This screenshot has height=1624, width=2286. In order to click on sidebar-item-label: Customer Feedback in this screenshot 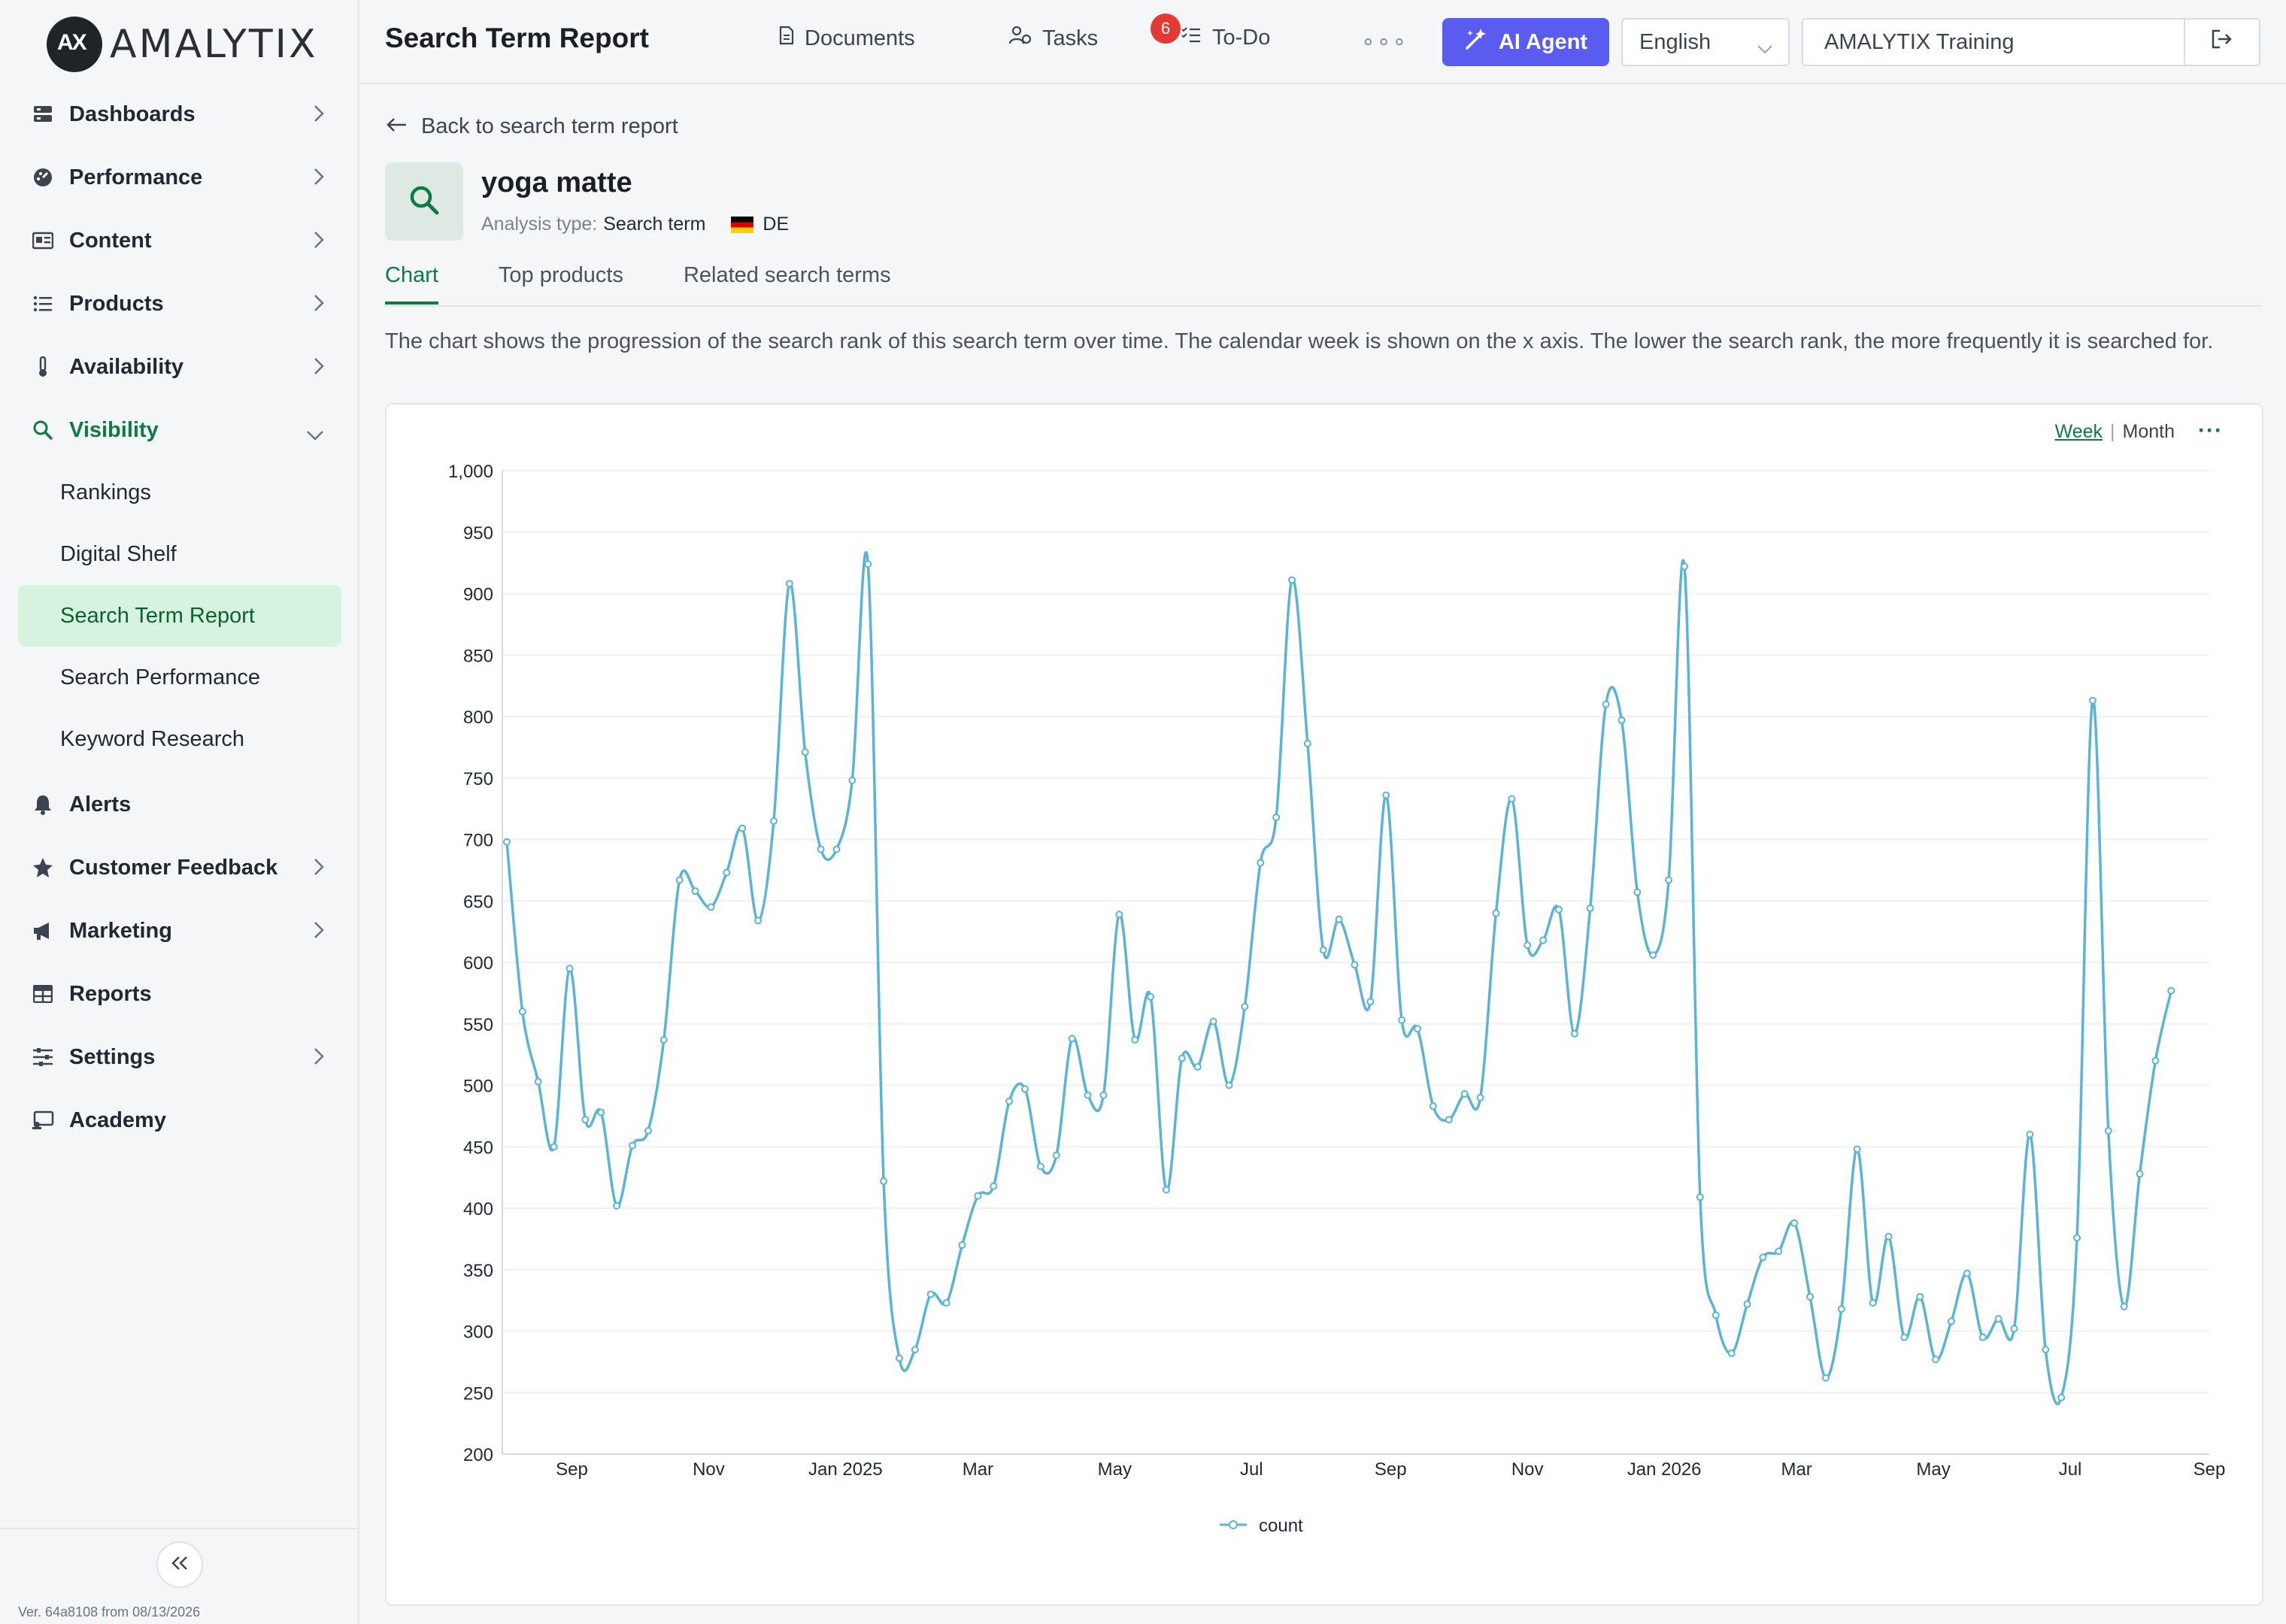, I will do `click(173, 867)`.